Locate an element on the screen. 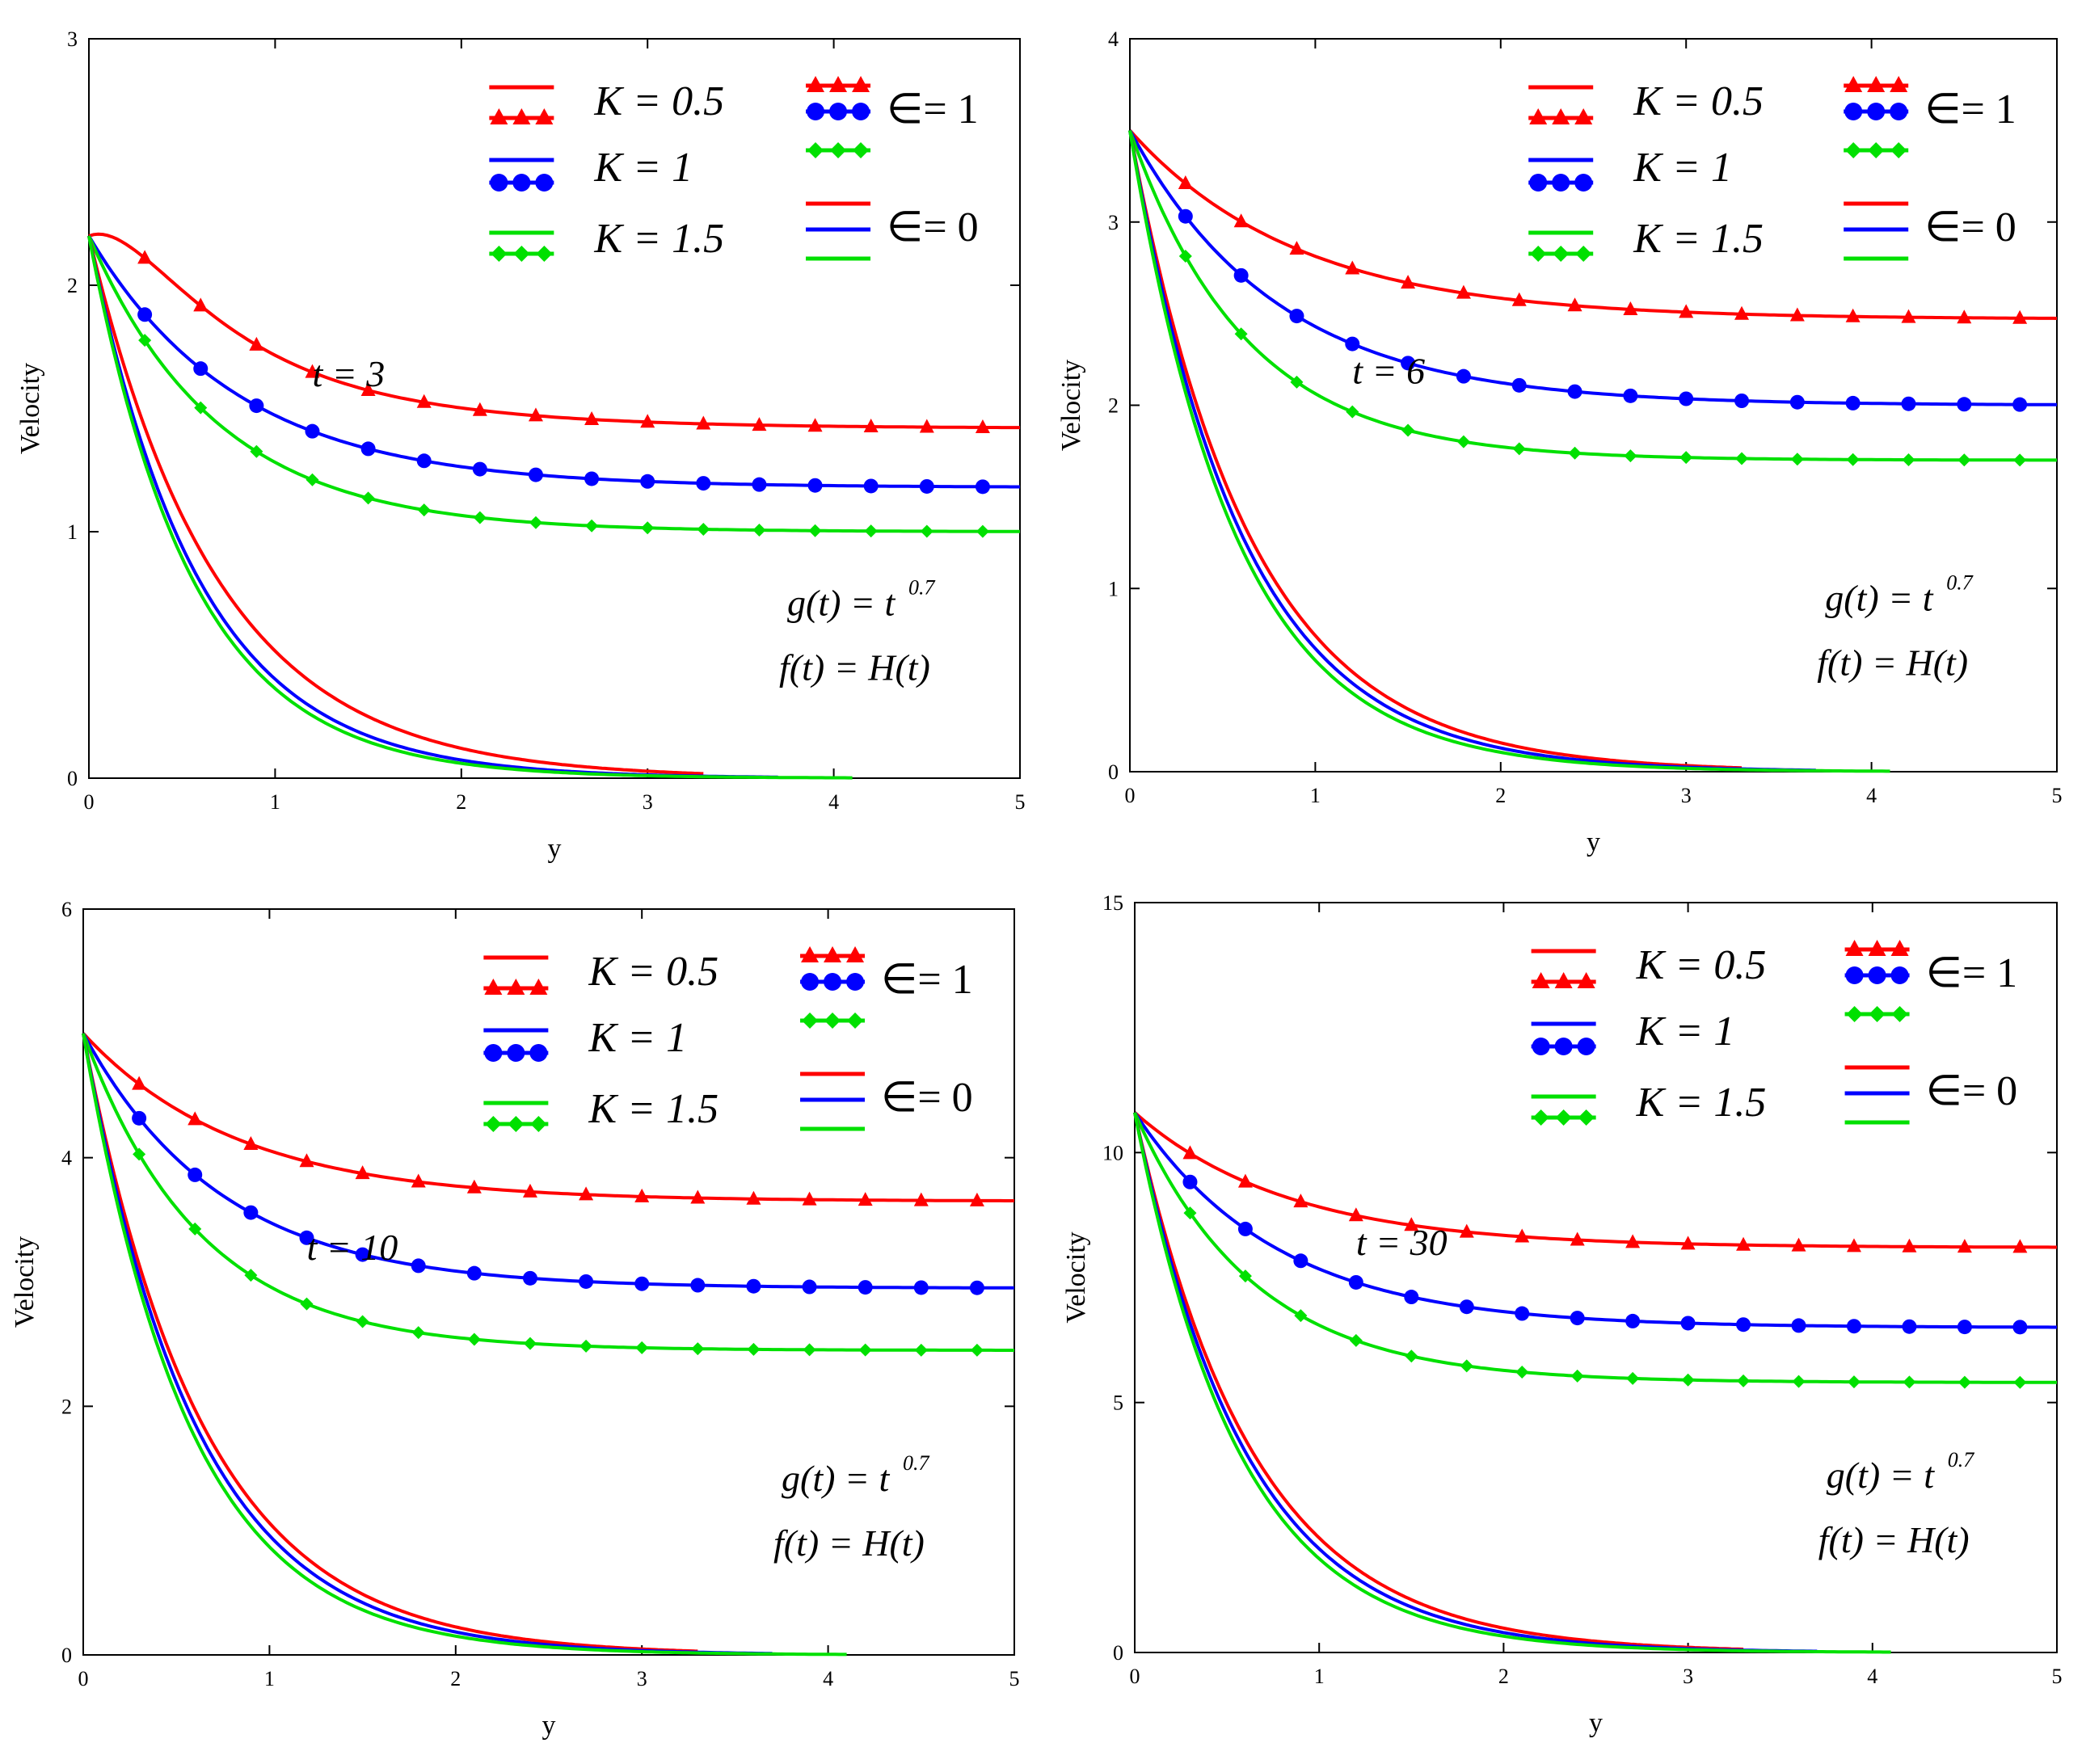 The image size is (2086, 1764). y-tick-label: 2 is located at coordinates (66, 1406).